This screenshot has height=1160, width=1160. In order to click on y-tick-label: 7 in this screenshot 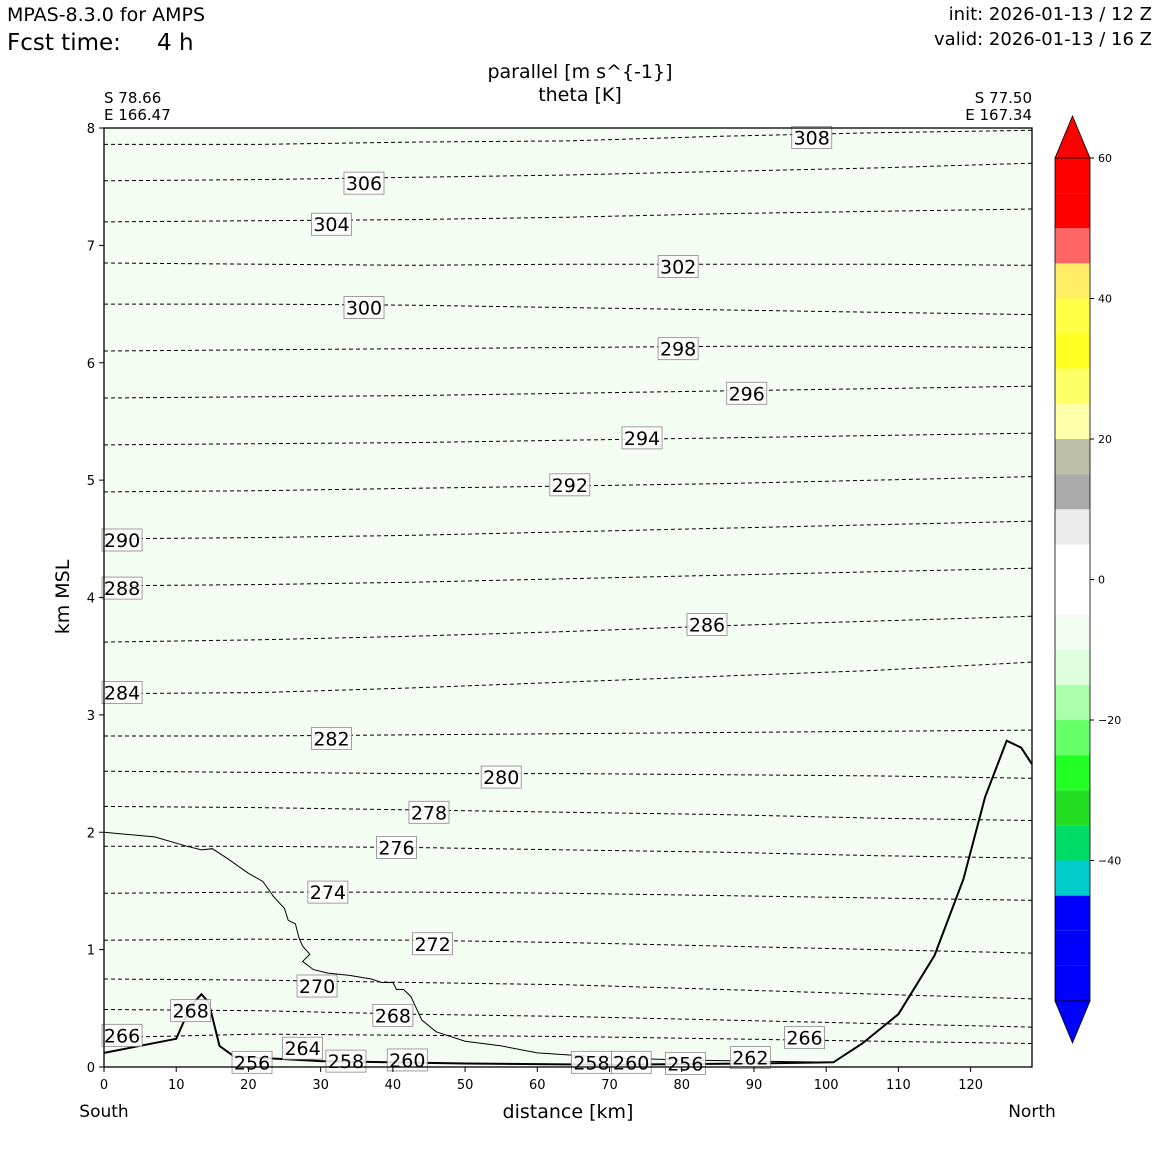, I will do `click(91, 246)`.